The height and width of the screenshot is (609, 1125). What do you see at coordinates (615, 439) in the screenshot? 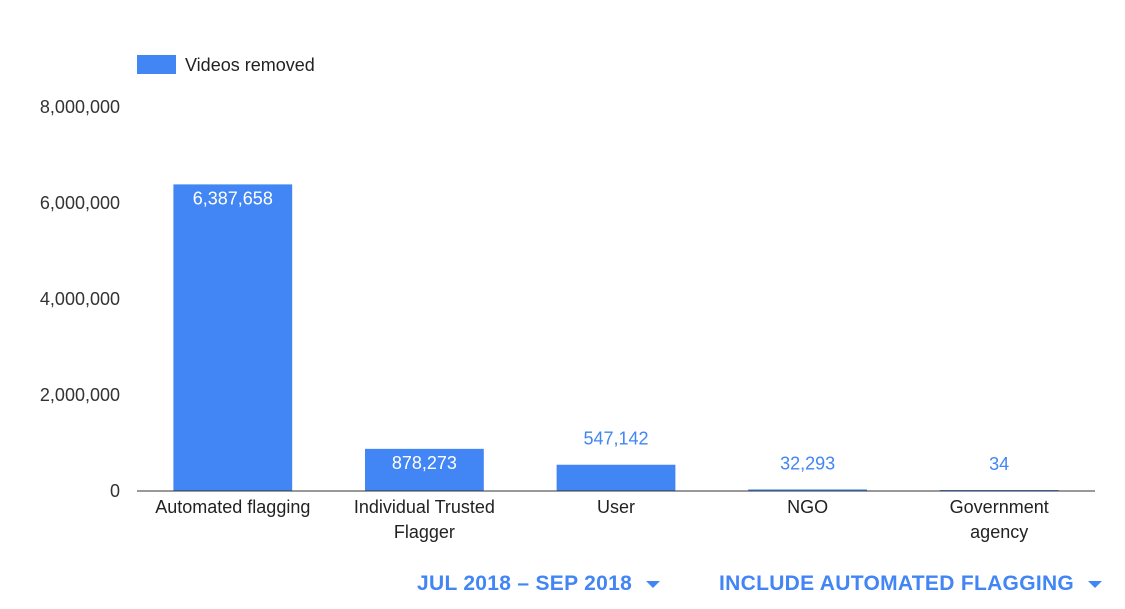
I see `data-label: 547,142` at bounding box center [615, 439].